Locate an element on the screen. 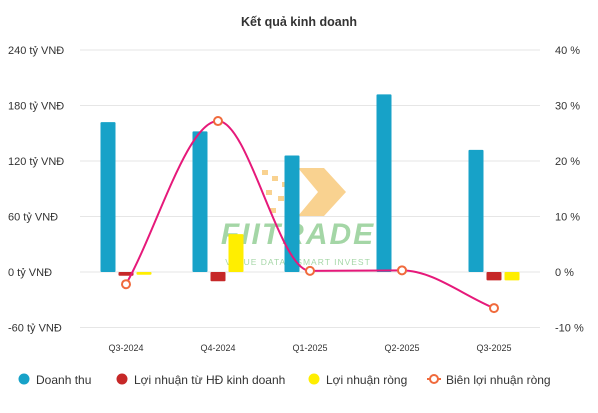  y-right-tick-label: 40 % is located at coordinates (567, 51).